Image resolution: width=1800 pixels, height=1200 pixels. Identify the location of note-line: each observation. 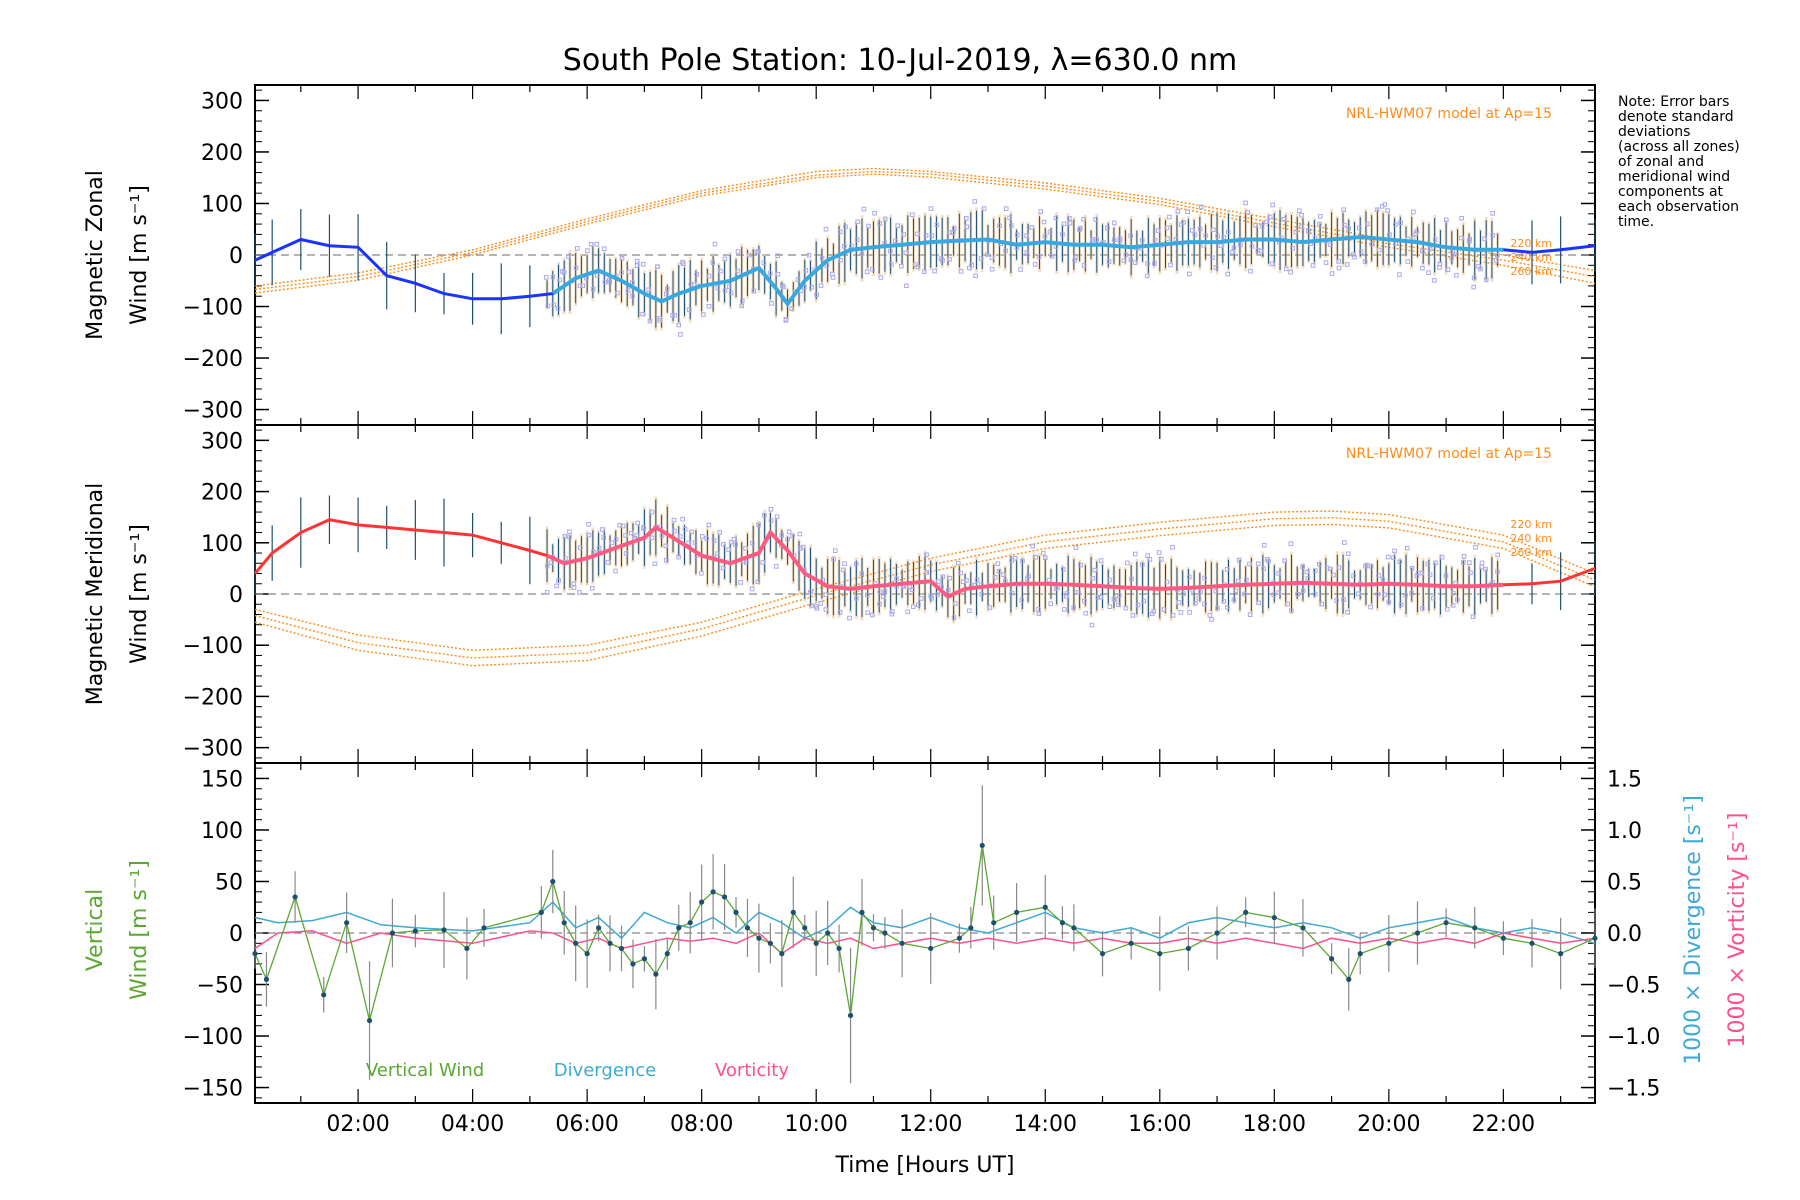
(1678, 207).